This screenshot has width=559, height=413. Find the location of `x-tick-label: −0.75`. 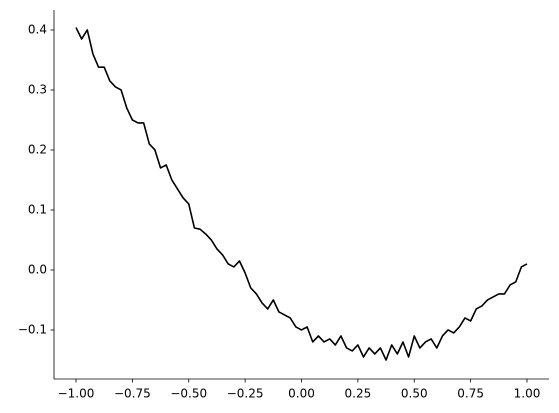

x-tick-label: −0.75 is located at coordinates (132, 394).